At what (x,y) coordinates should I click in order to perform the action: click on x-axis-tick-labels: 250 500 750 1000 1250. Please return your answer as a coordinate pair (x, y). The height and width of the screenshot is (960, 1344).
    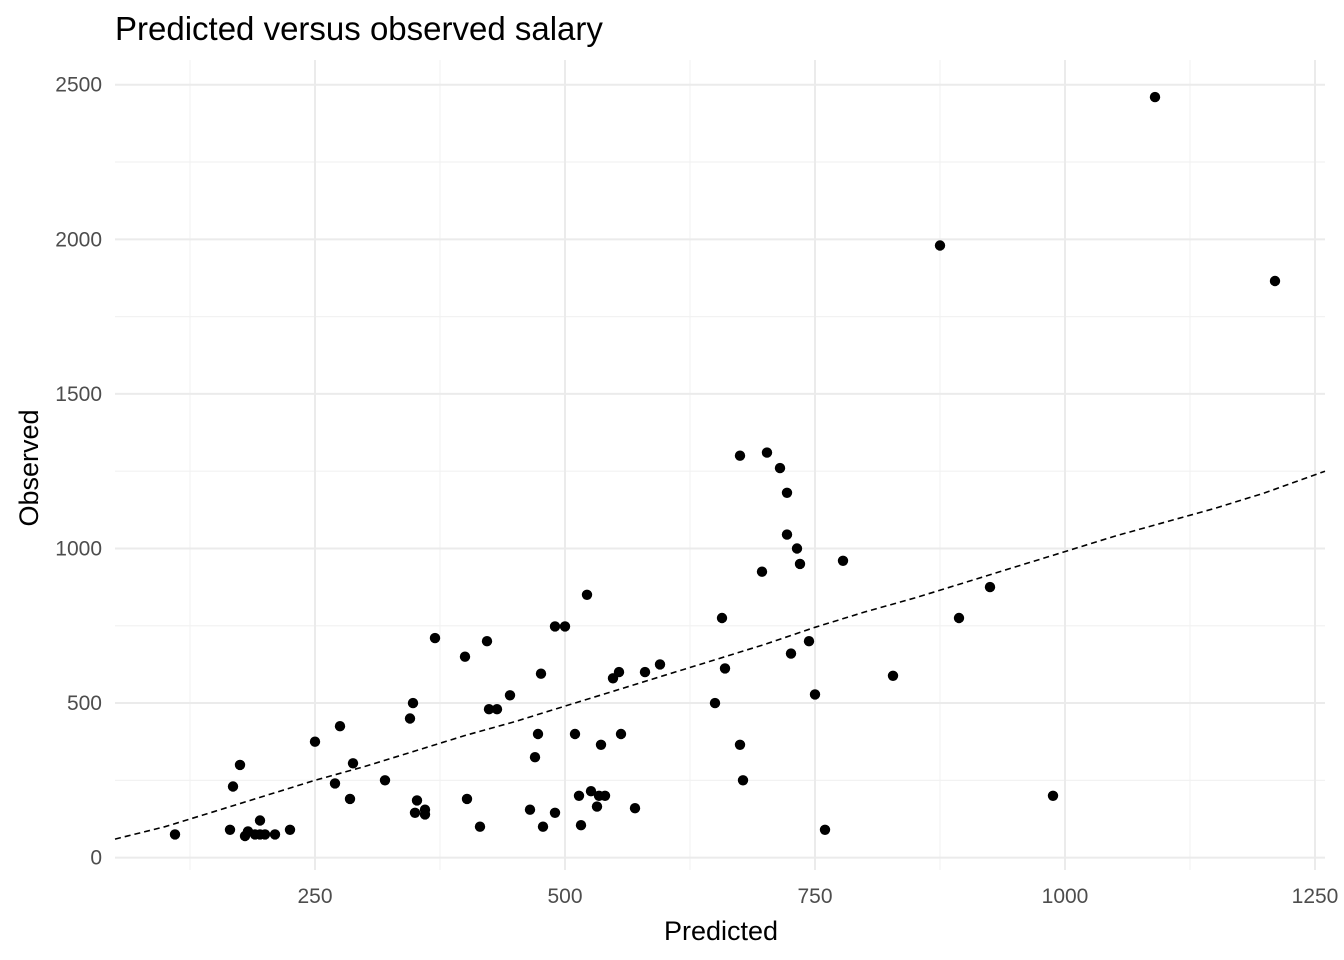
    Looking at the image, I should click on (817, 896).